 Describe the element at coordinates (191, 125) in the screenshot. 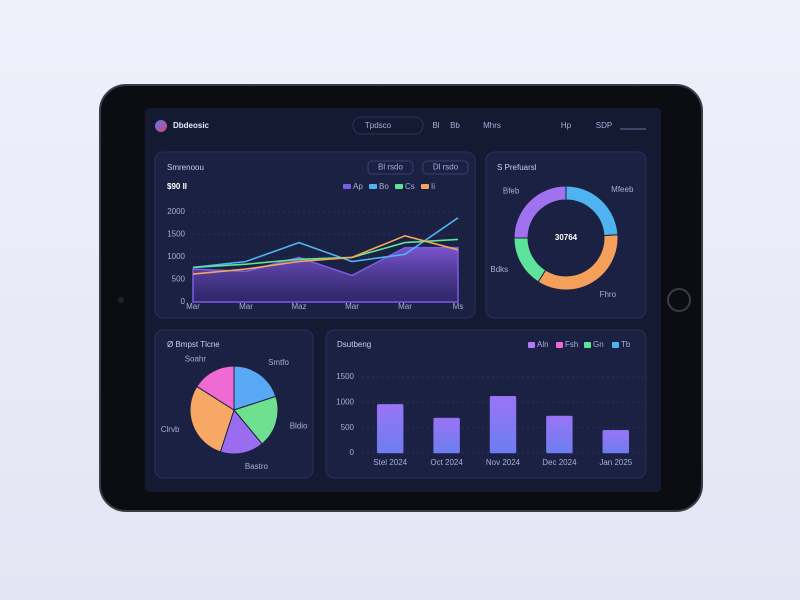

I see `app-name: Dbdeosic` at that location.